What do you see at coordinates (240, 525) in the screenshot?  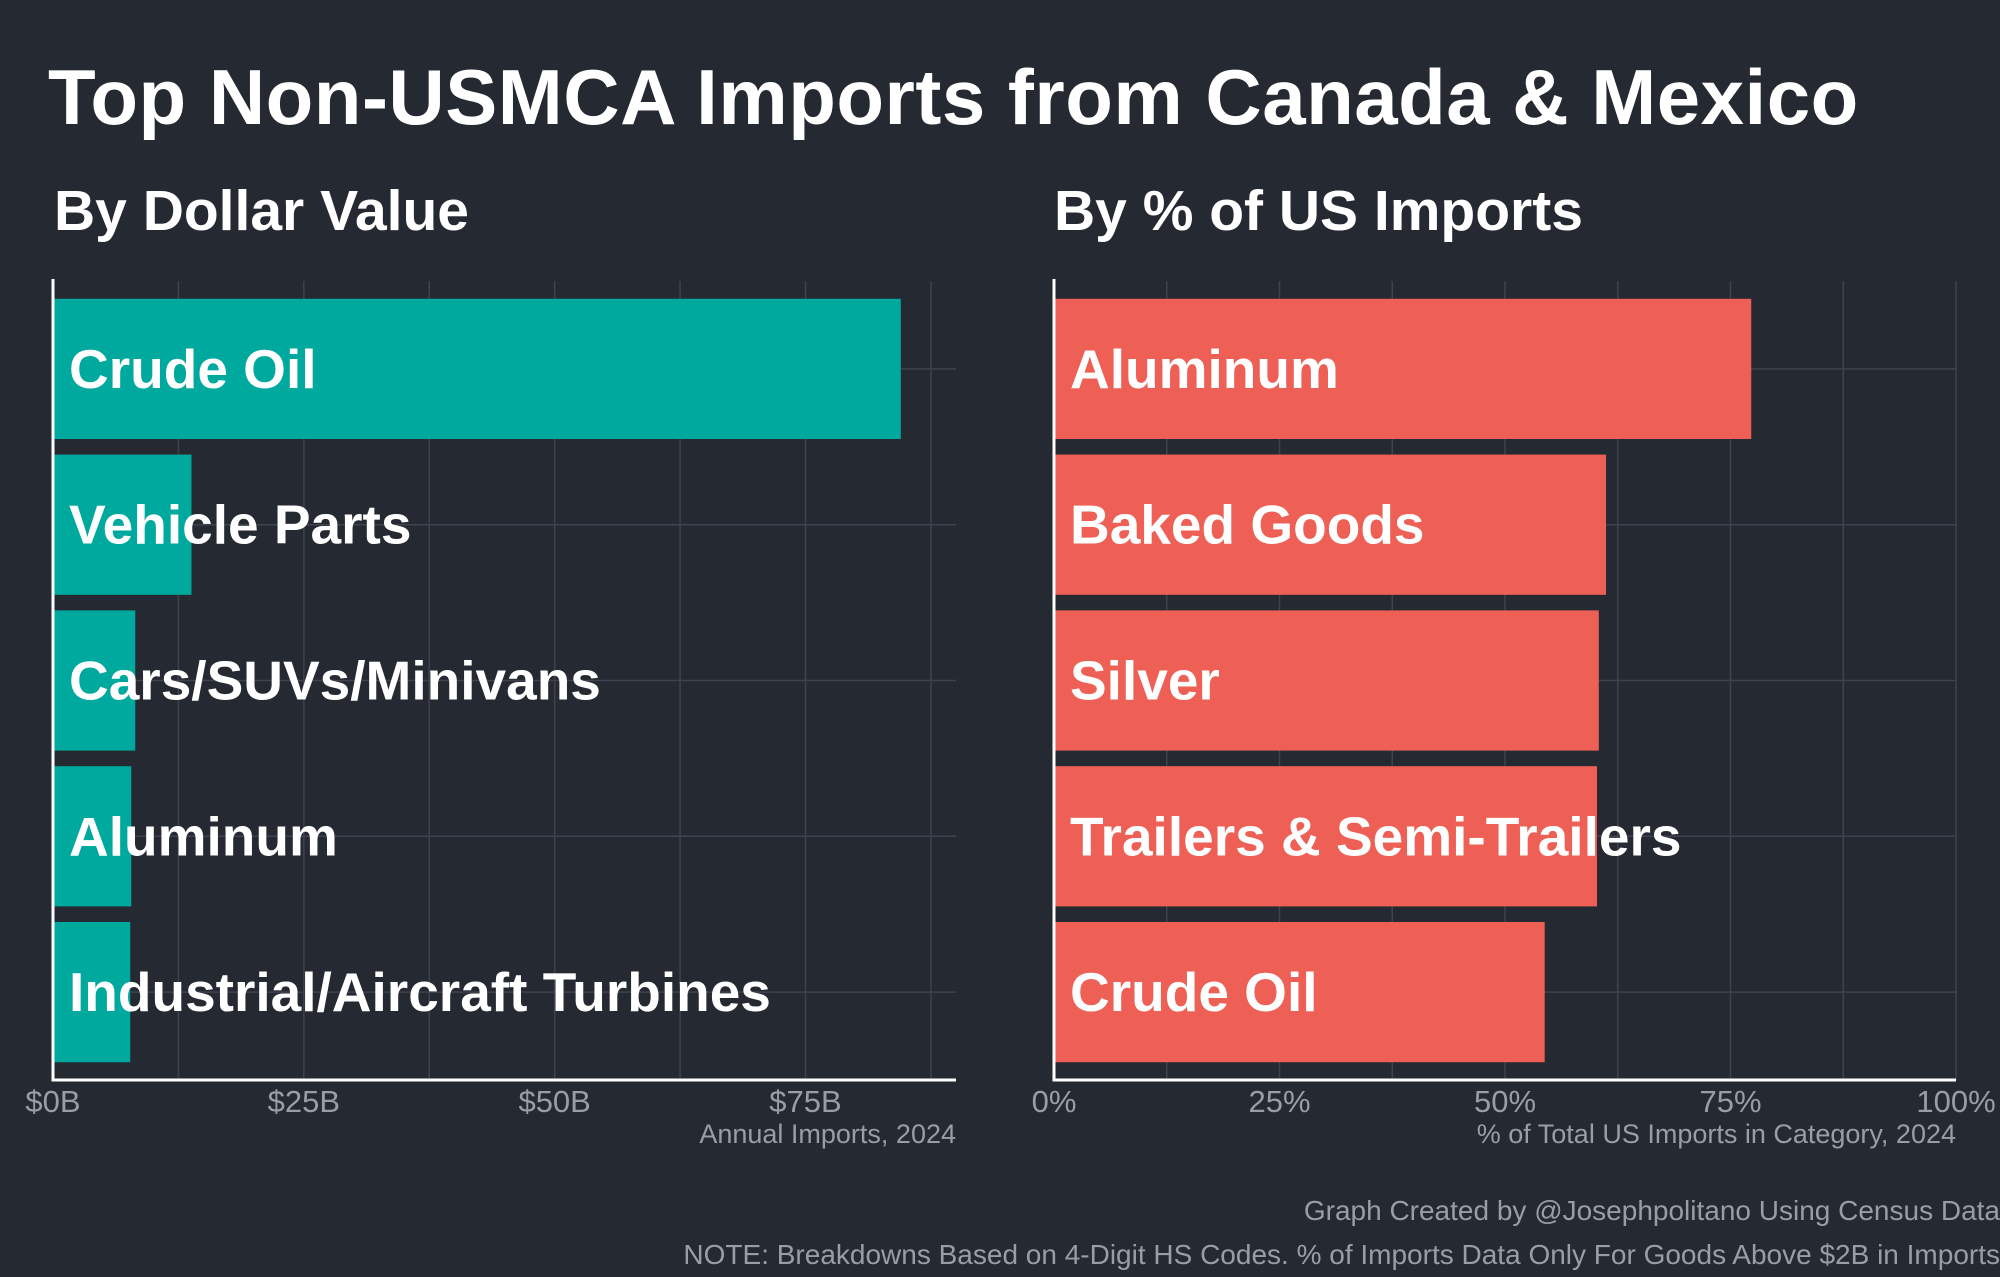 I see `left-bar-label: Vehicle Parts` at bounding box center [240, 525].